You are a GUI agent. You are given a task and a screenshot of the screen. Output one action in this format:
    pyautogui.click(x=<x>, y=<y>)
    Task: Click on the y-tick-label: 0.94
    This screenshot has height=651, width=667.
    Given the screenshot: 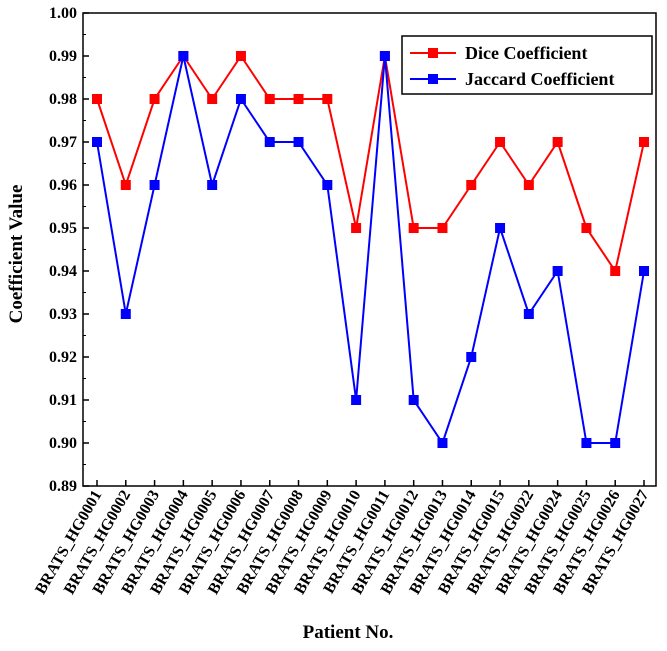 What is the action you would take?
    pyautogui.click(x=63, y=271)
    